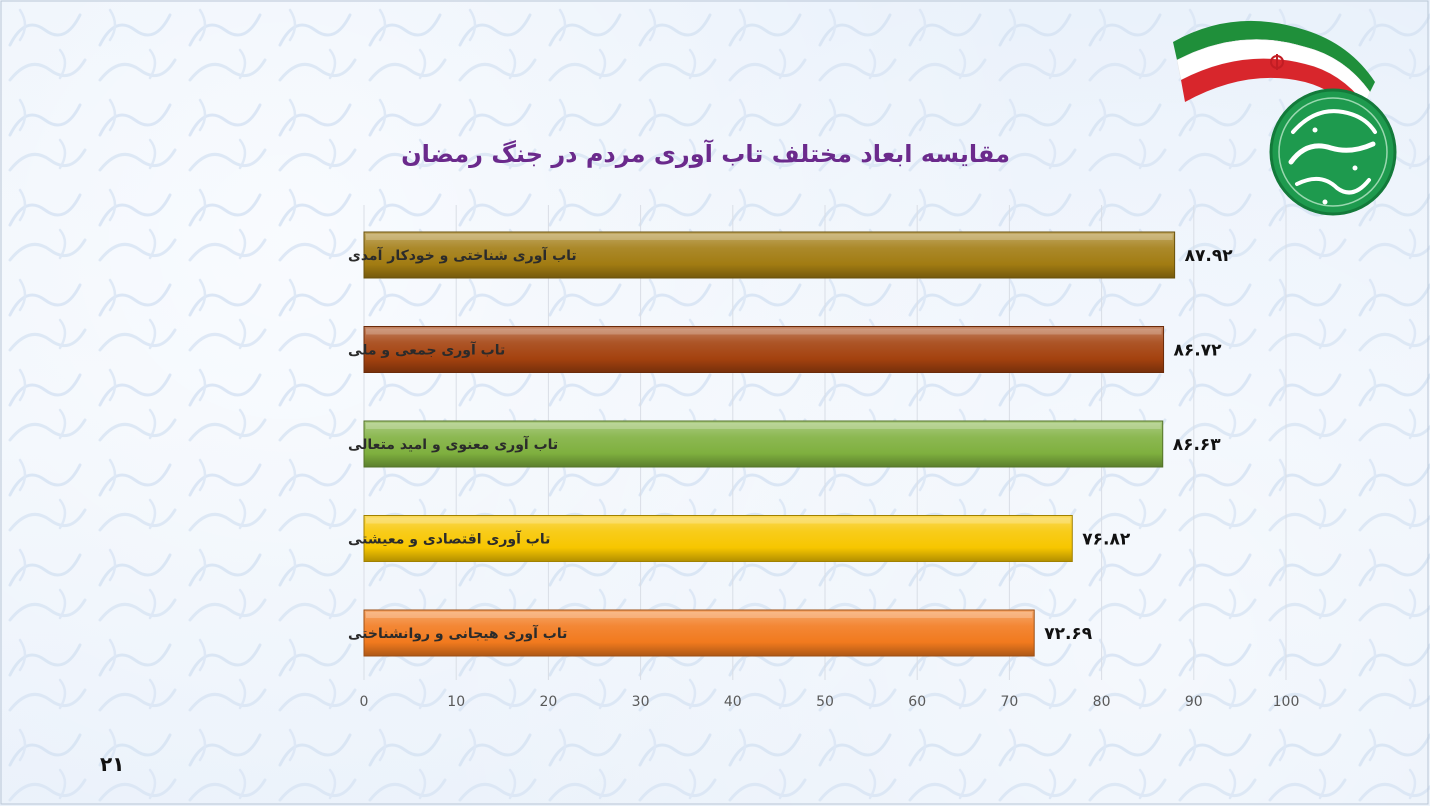 The height and width of the screenshot is (806, 1430). What do you see at coordinates (453, 444) in the screenshot?
I see `category-label: تاب آوری معنوی و امید متعالی` at bounding box center [453, 444].